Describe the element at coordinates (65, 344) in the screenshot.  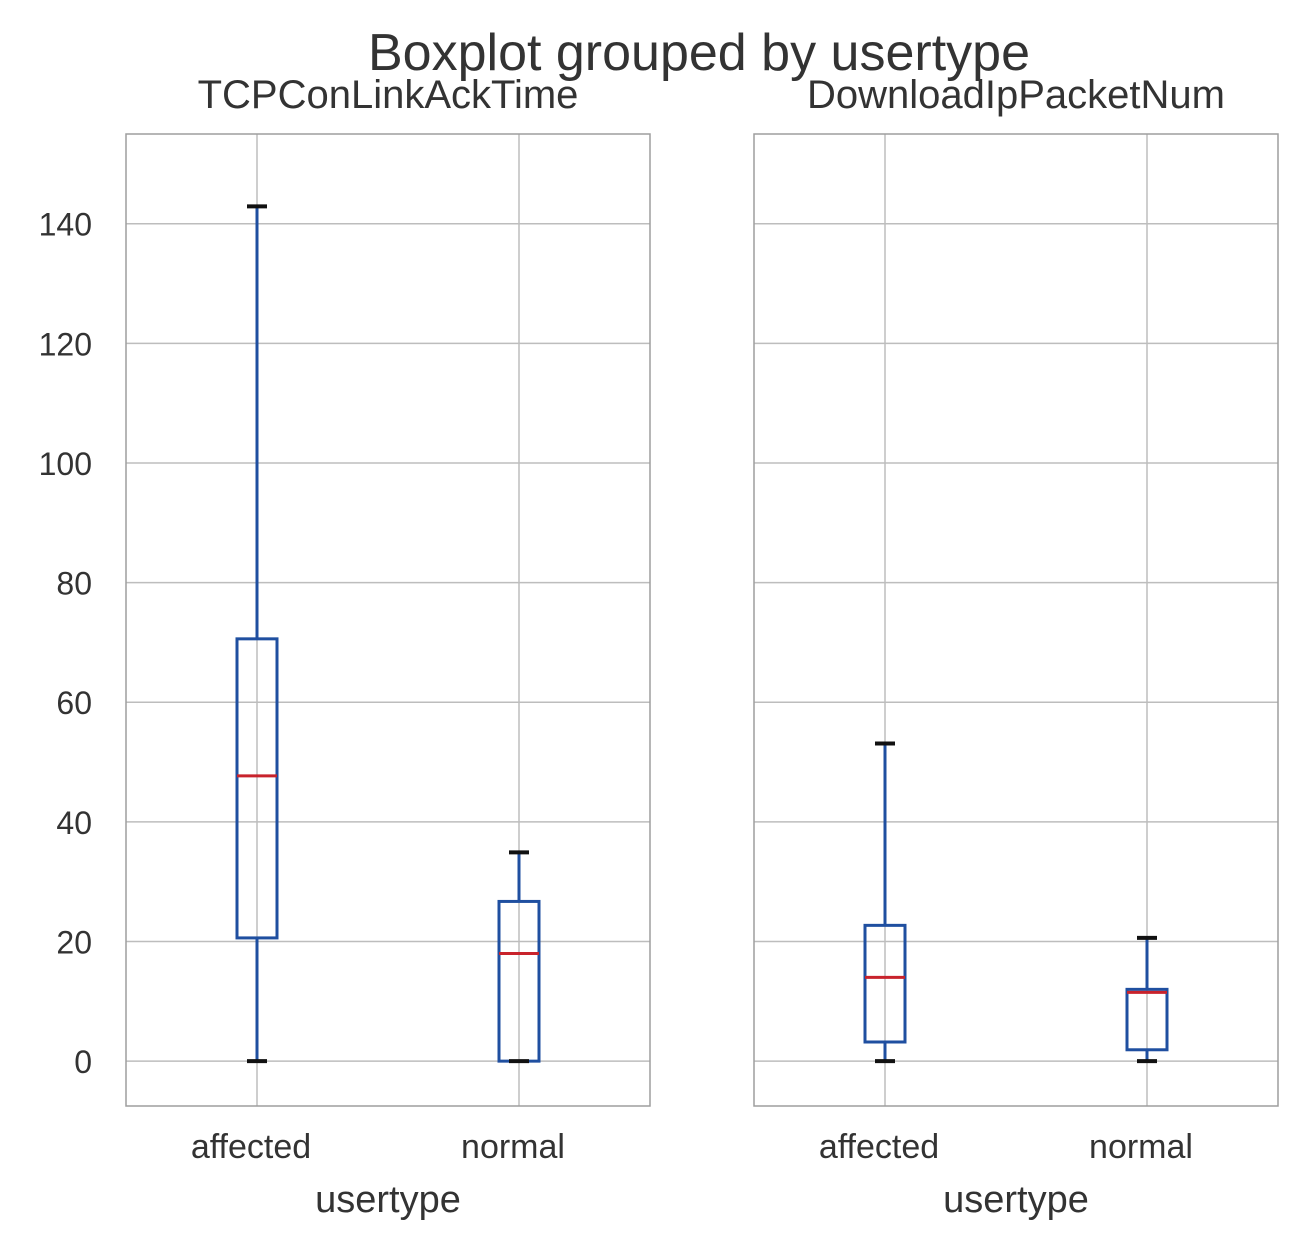
I see `y-tick-label: 120` at that location.